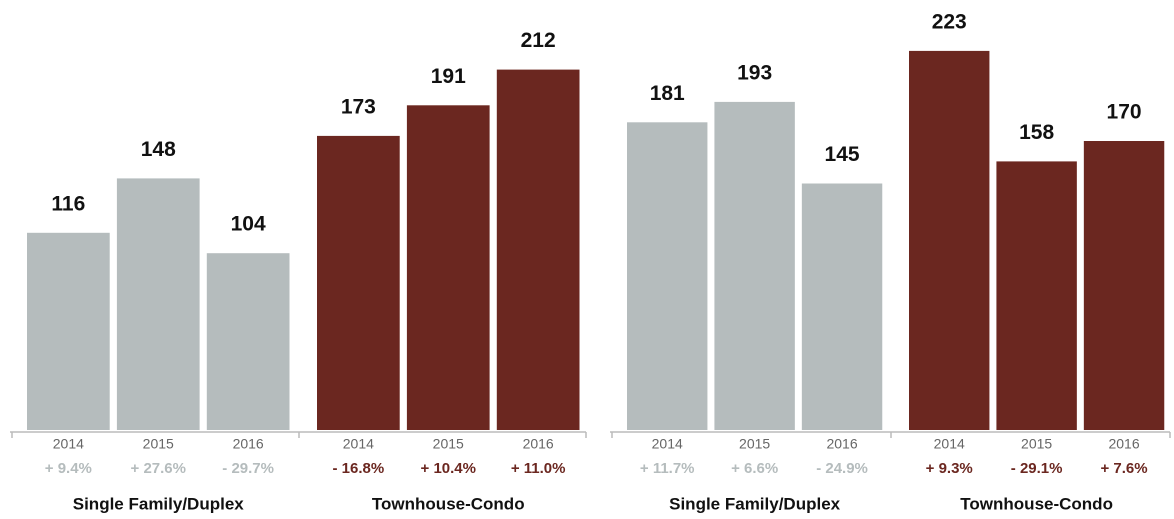 The image size is (1174, 519). Describe the element at coordinates (1124, 112) in the screenshot. I see `value-label: 170` at that location.